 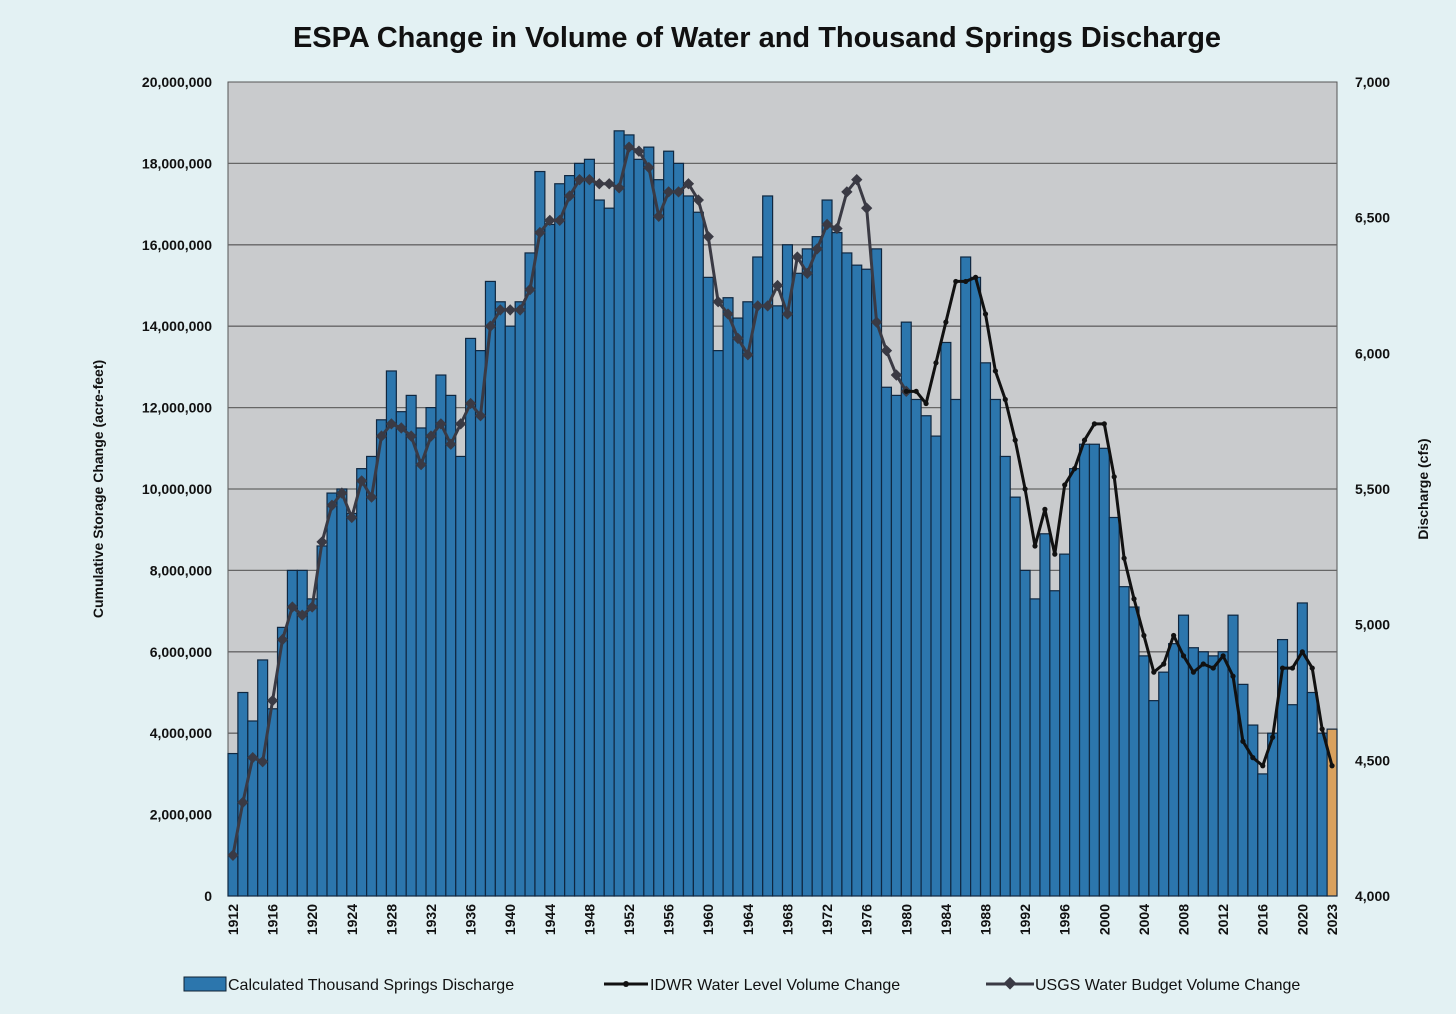 What do you see at coordinates (208, 896) in the screenshot?
I see `y-tick-label: 0` at bounding box center [208, 896].